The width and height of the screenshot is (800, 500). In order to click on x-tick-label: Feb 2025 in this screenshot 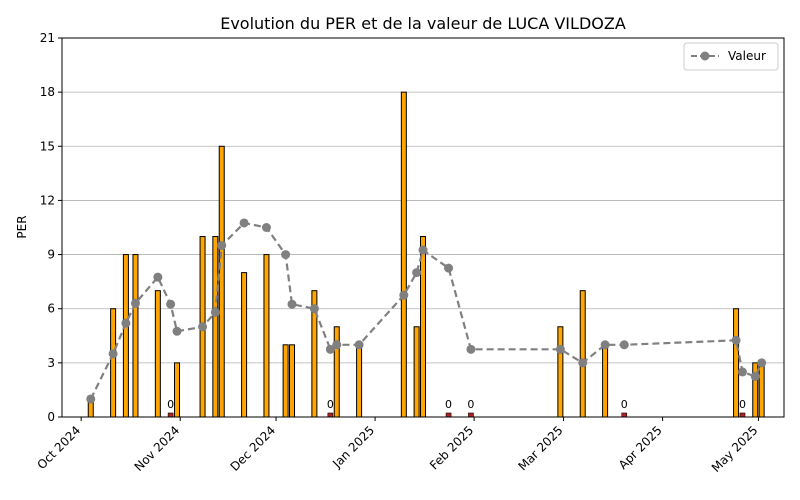, I will do `click(451, 447)`.